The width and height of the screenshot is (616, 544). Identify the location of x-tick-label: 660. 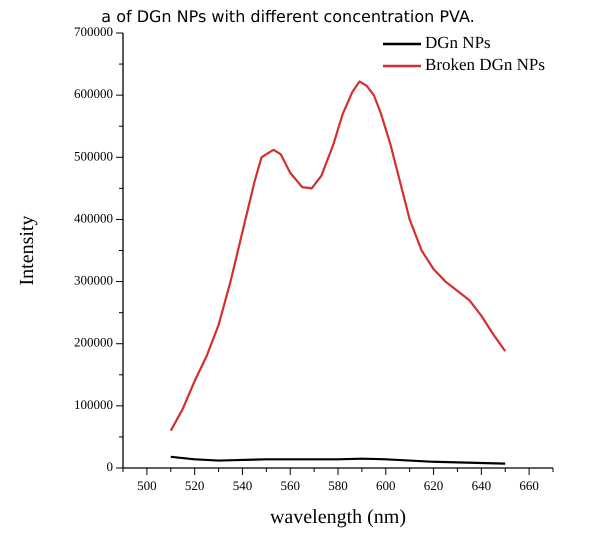
(529, 485).